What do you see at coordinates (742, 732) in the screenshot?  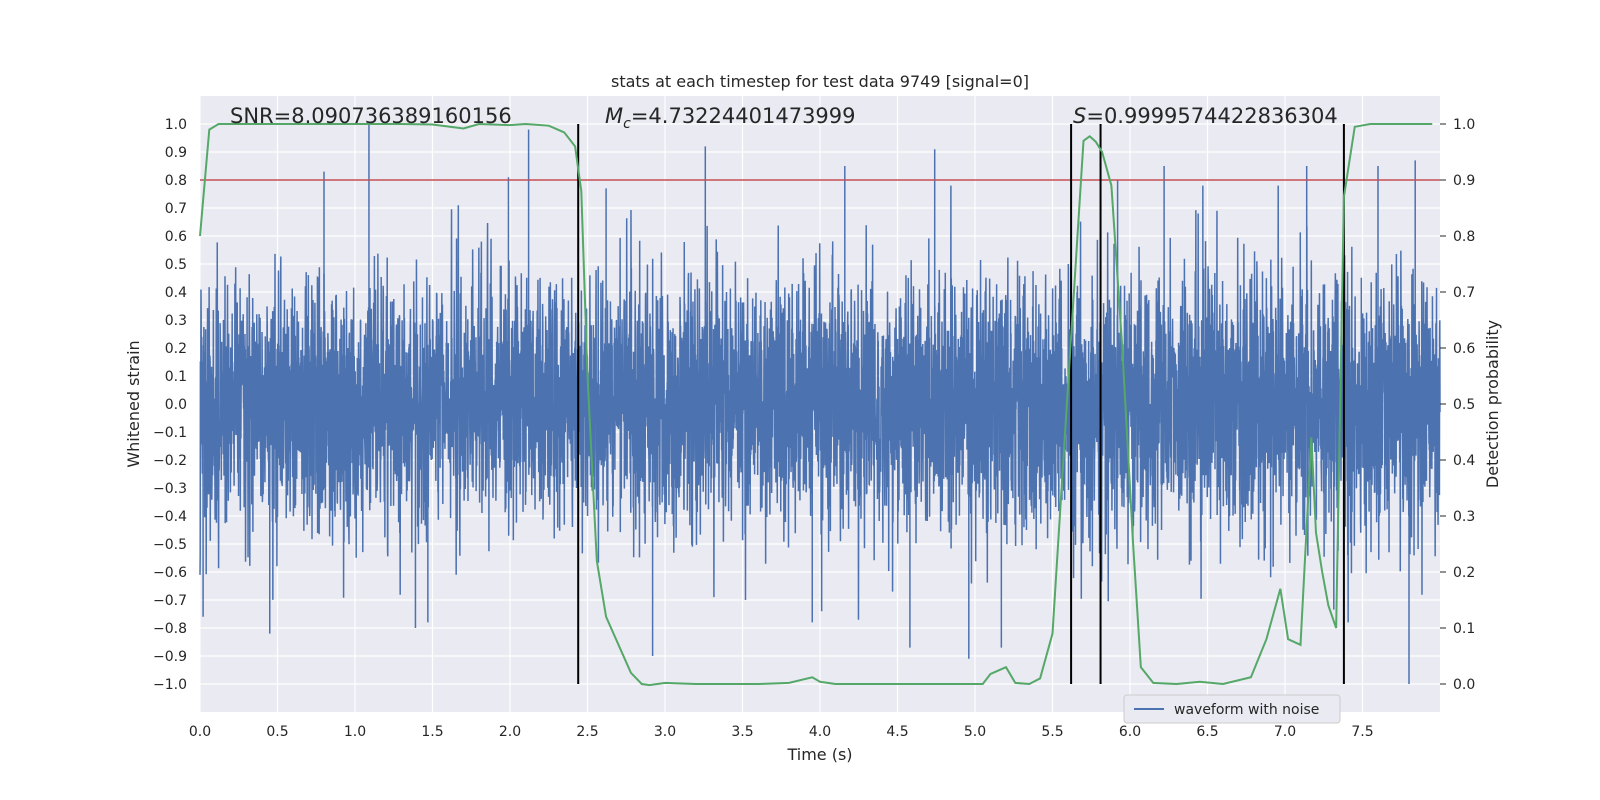 I see `x-tick-label: 3.5` at bounding box center [742, 732].